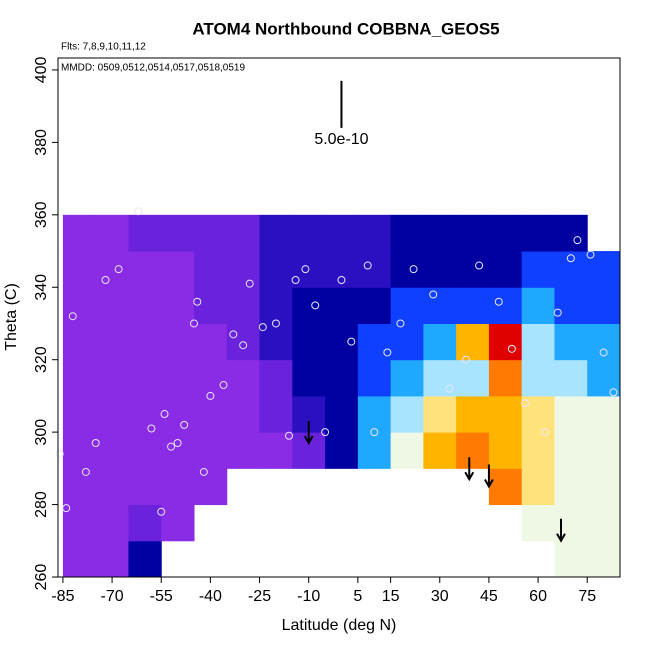 The height and width of the screenshot is (650, 650). Describe the element at coordinates (41, 214) in the screenshot. I see `y-tick-label: 360` at that location.